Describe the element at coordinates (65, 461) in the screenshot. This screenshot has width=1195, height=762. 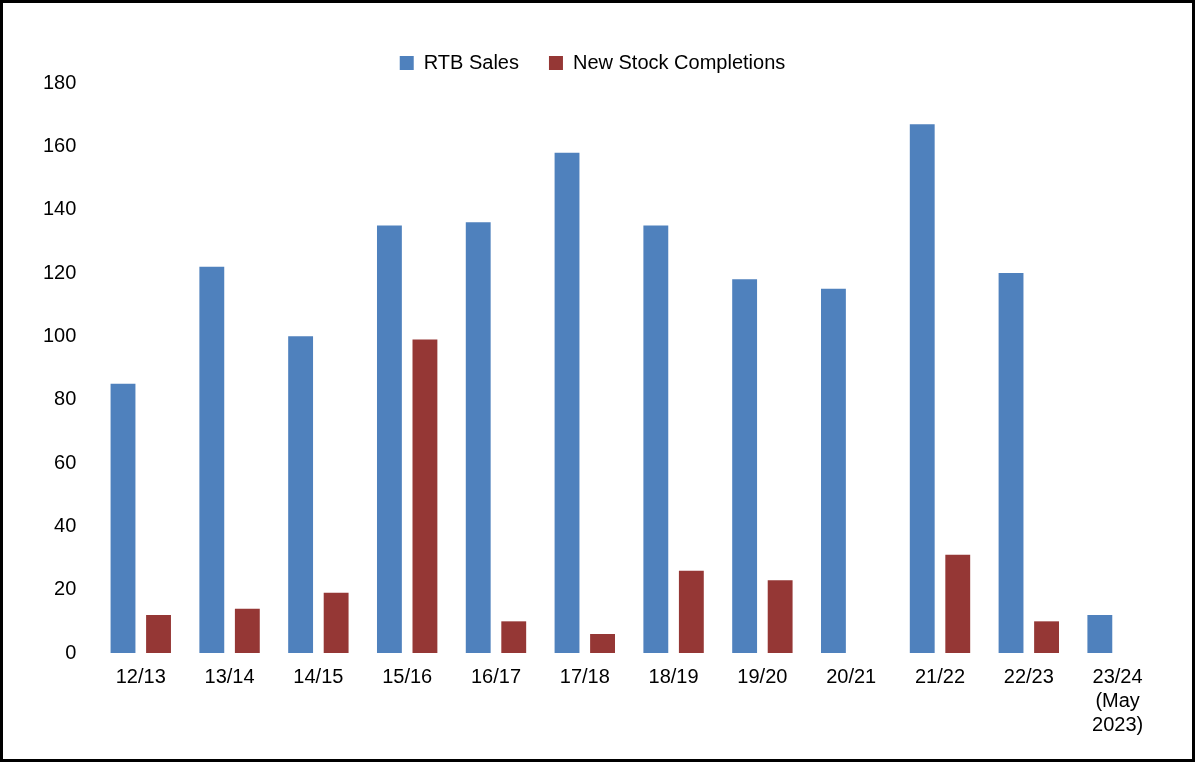
I see `y-tick-label: 60` at that location.